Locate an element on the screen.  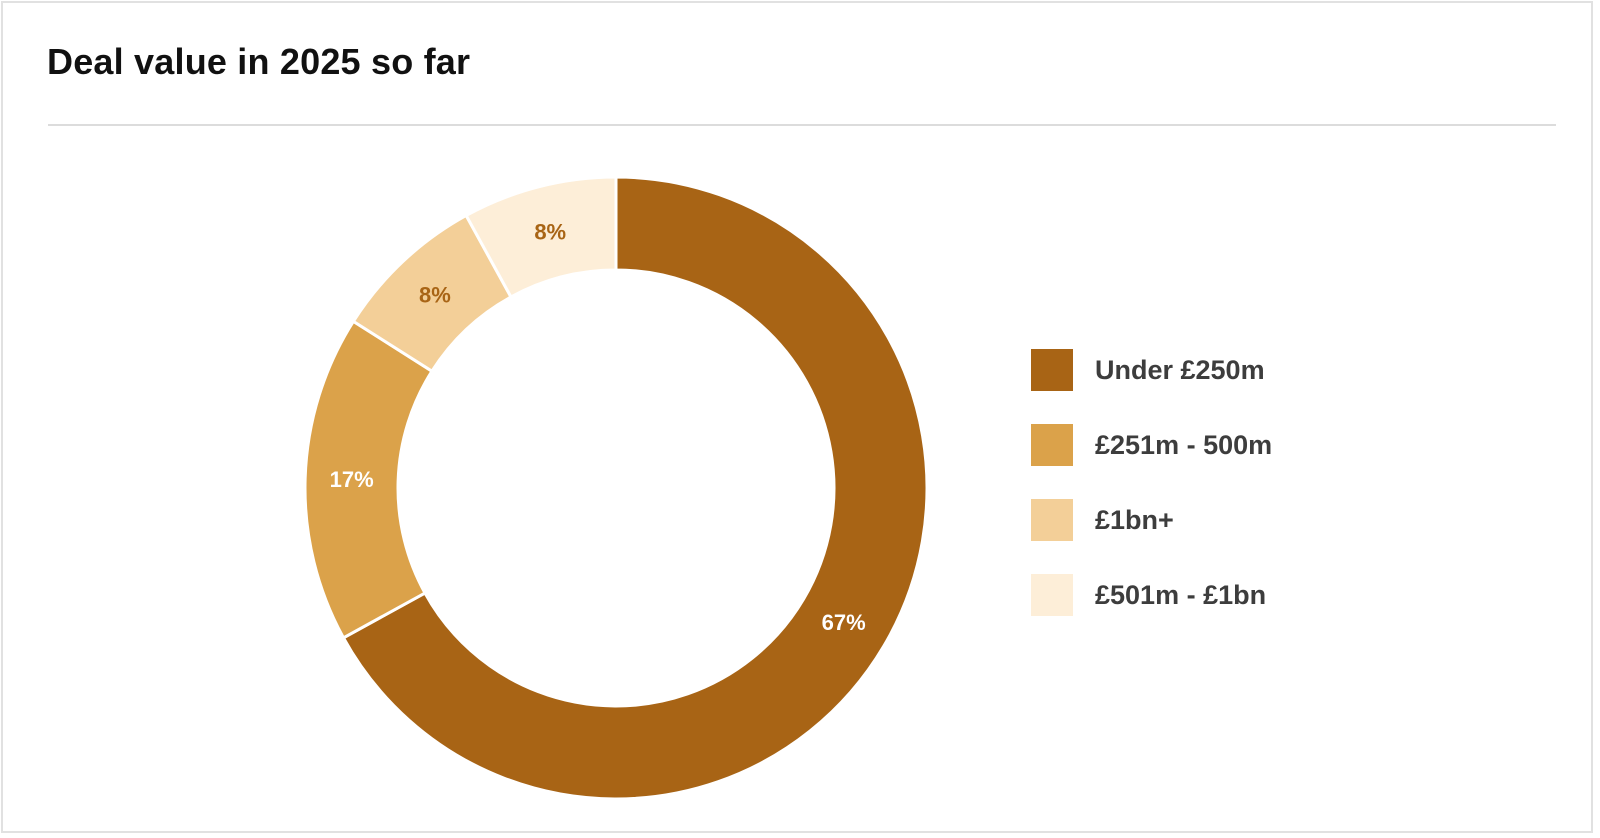
legend-item: £501m - £1bn is located at coordinates (1151, 595).